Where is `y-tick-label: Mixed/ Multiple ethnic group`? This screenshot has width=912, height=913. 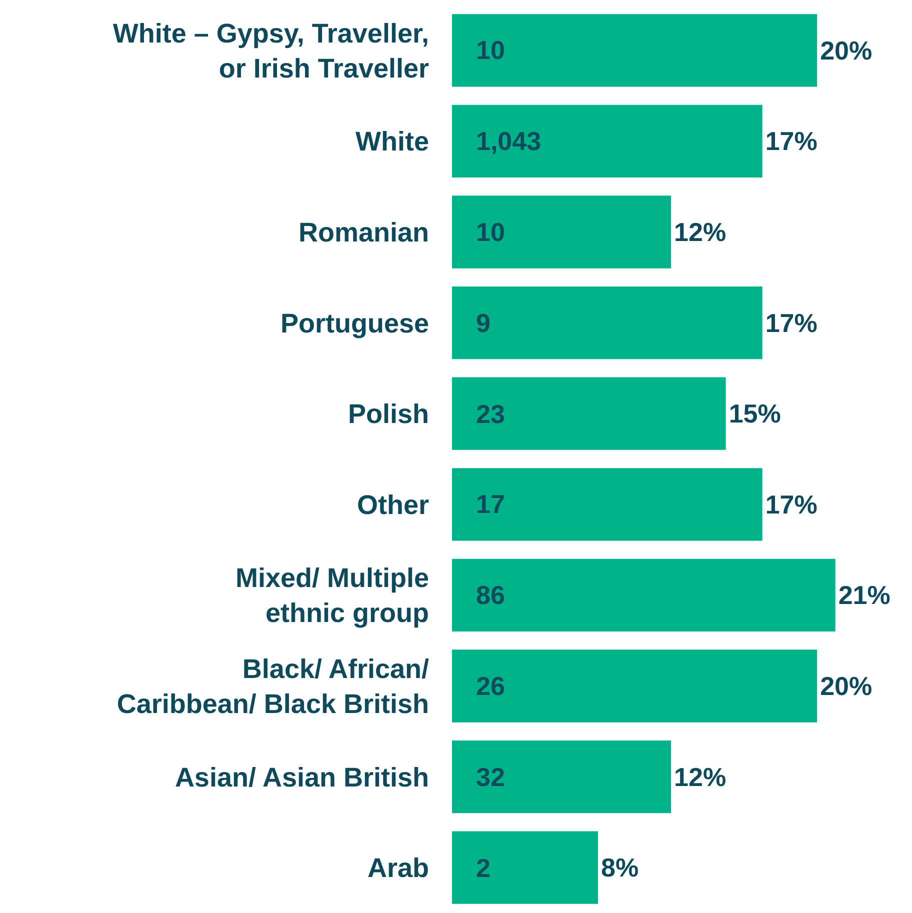 y-tick-label: Mixed/ Multiple ethnic group is located at coordinates (332, 595).